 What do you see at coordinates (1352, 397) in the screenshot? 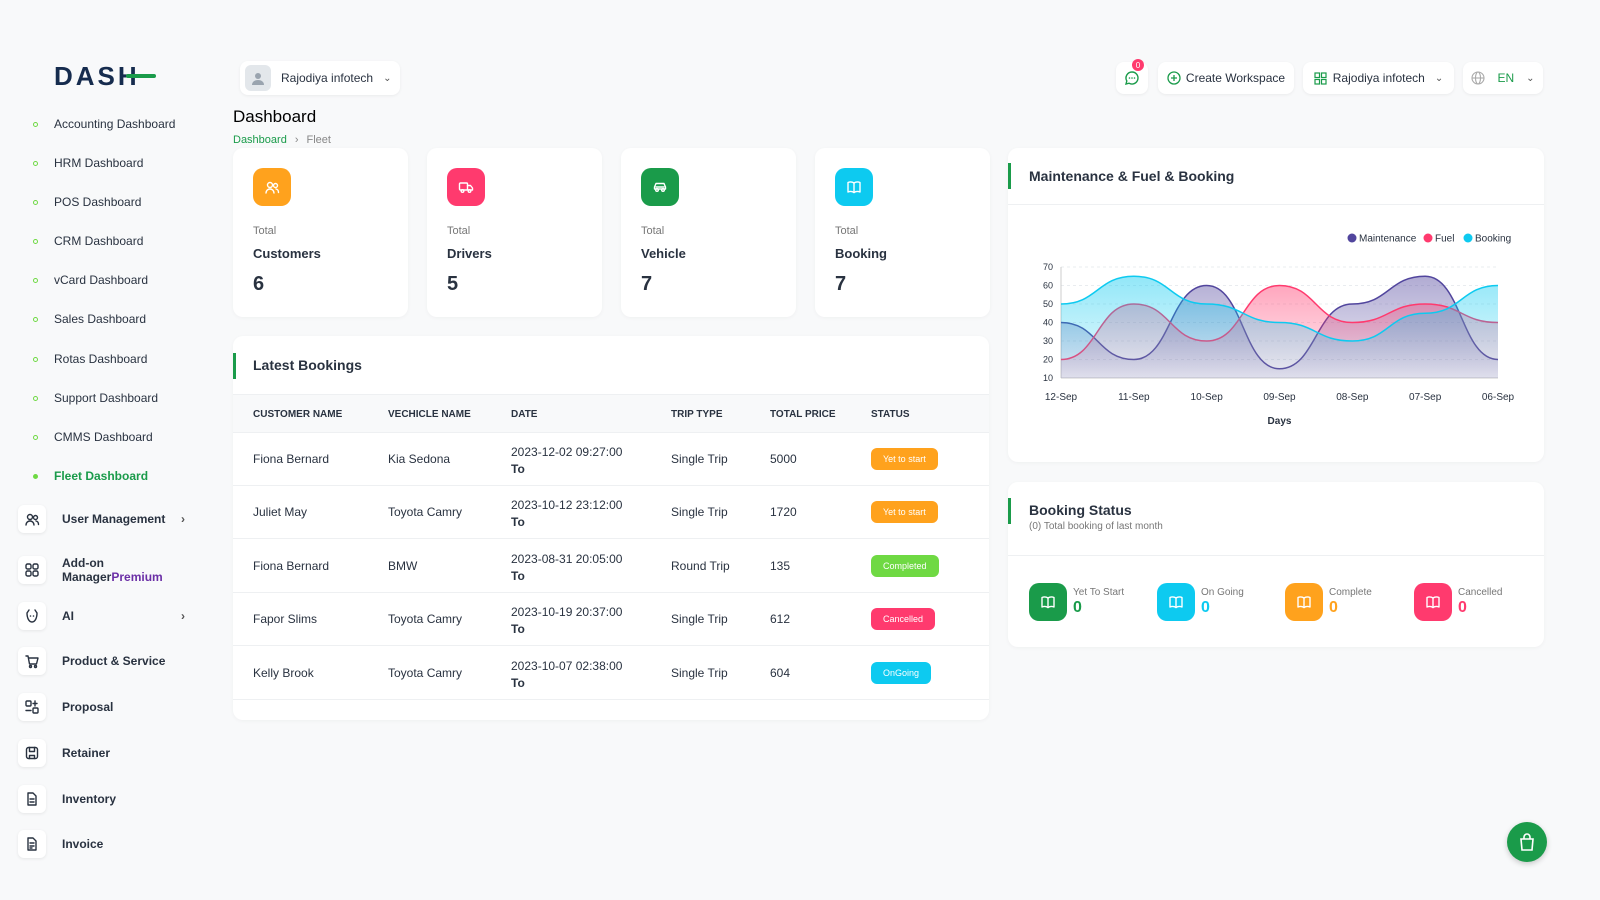
I see `x-tick-label: 08-Sep` at bounding box center [1352, 397].